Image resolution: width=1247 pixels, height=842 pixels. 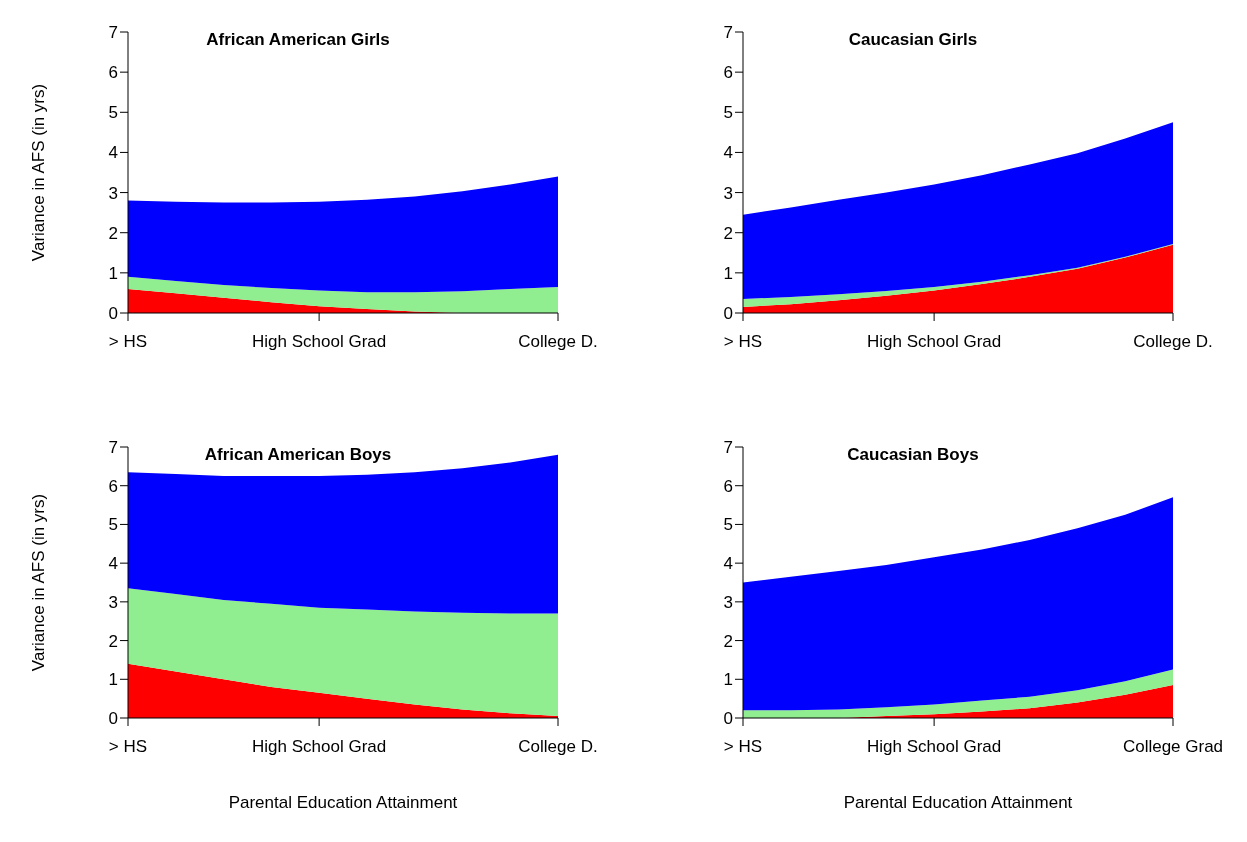 I want to click on chart-title: Caucasian Girls, so click(x=913, y=39).